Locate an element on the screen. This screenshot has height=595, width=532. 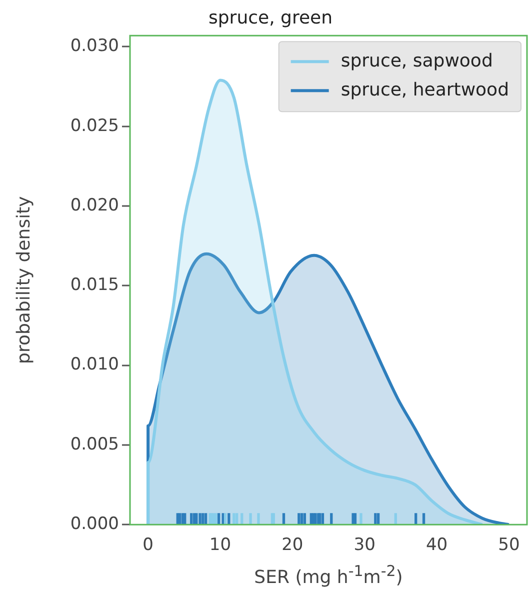
x-tick-label: 50 is located at coordinates (509, 545).